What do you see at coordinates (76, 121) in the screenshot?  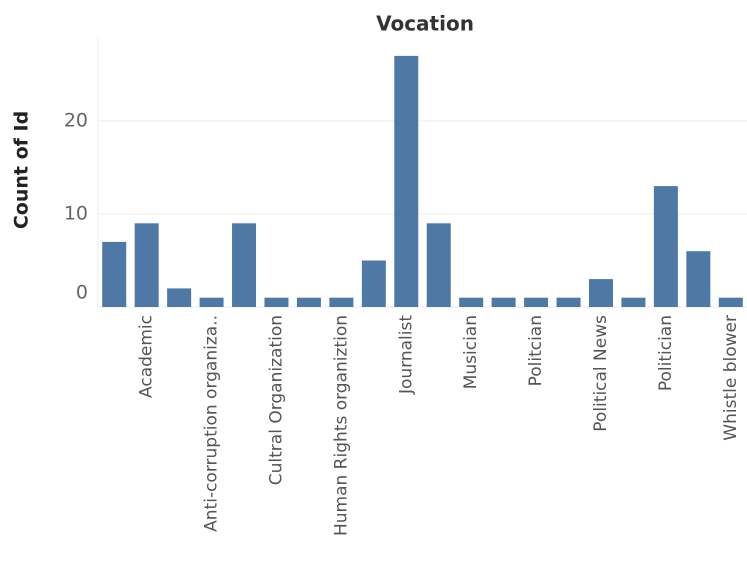 I see `y-tick-label: 20` at bounding box center [76, 121].